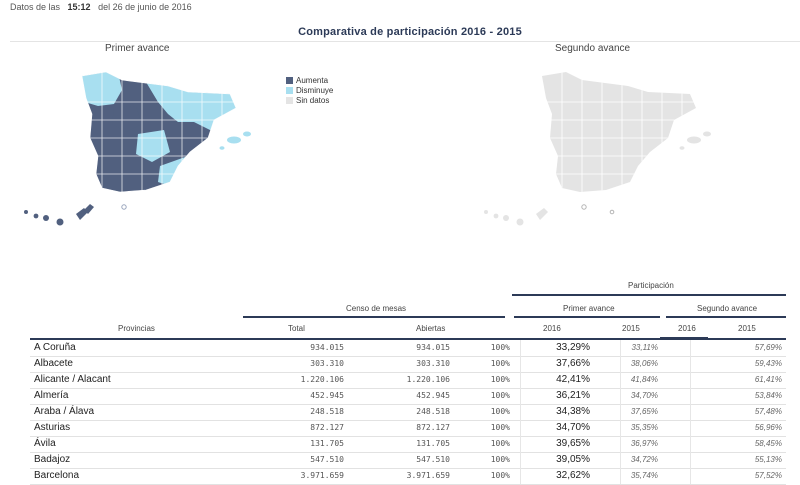  I want to click on legend-label: Aumenta, so click(312, 80).